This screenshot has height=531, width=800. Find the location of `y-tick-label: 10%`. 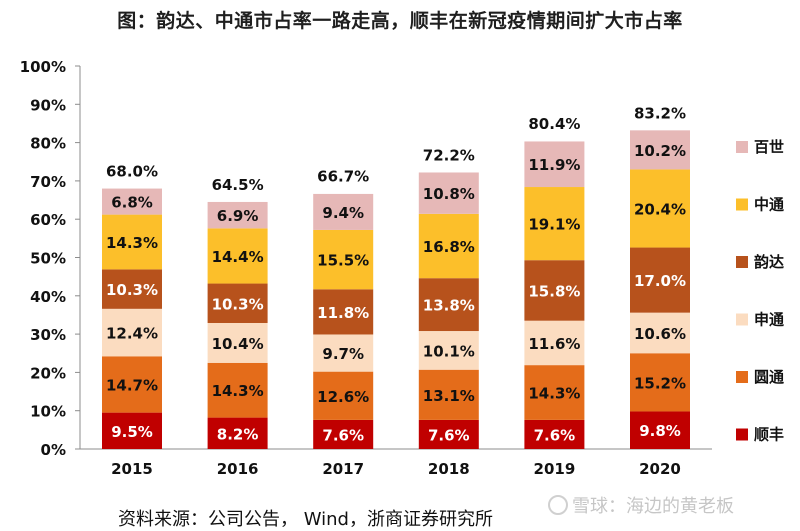

y-tick-label: 10% is located at coordinates (48, 412).